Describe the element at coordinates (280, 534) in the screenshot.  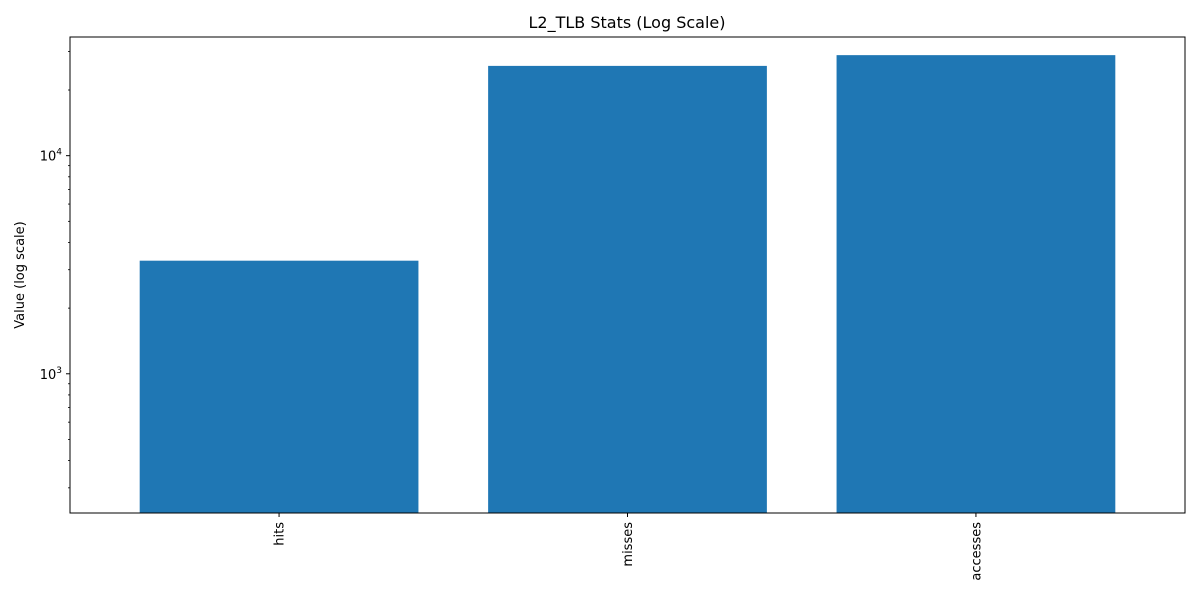
I see `x-tick-label-hits: hits` at that location.